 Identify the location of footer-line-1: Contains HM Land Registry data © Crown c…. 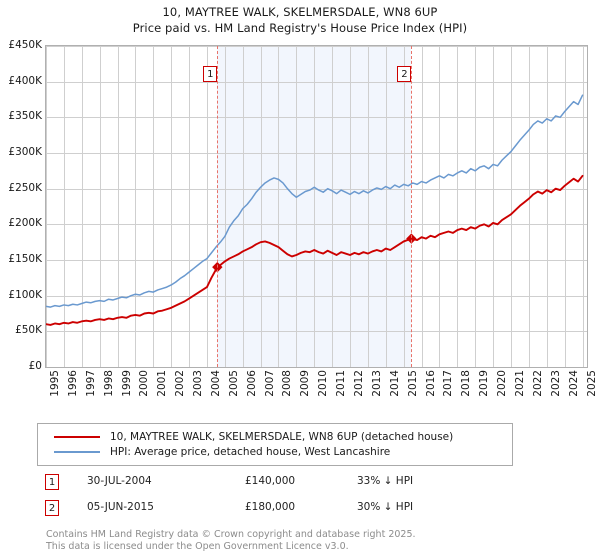
(231, 534).